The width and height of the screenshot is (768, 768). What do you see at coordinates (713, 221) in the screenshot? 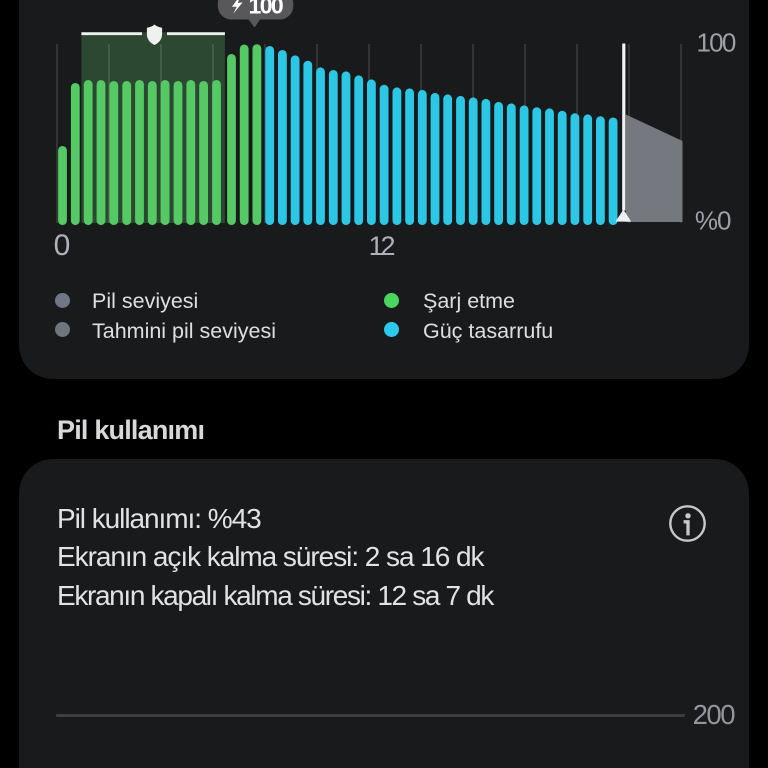
I see `svg-text: %0` at bounding box center [713, 221].